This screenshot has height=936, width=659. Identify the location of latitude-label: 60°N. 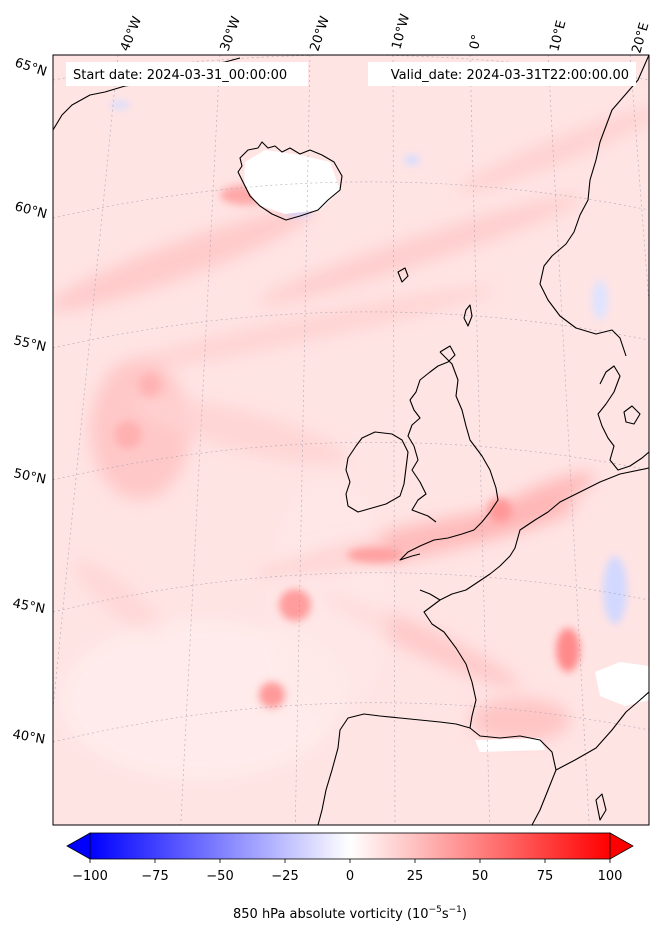
(31, 210).